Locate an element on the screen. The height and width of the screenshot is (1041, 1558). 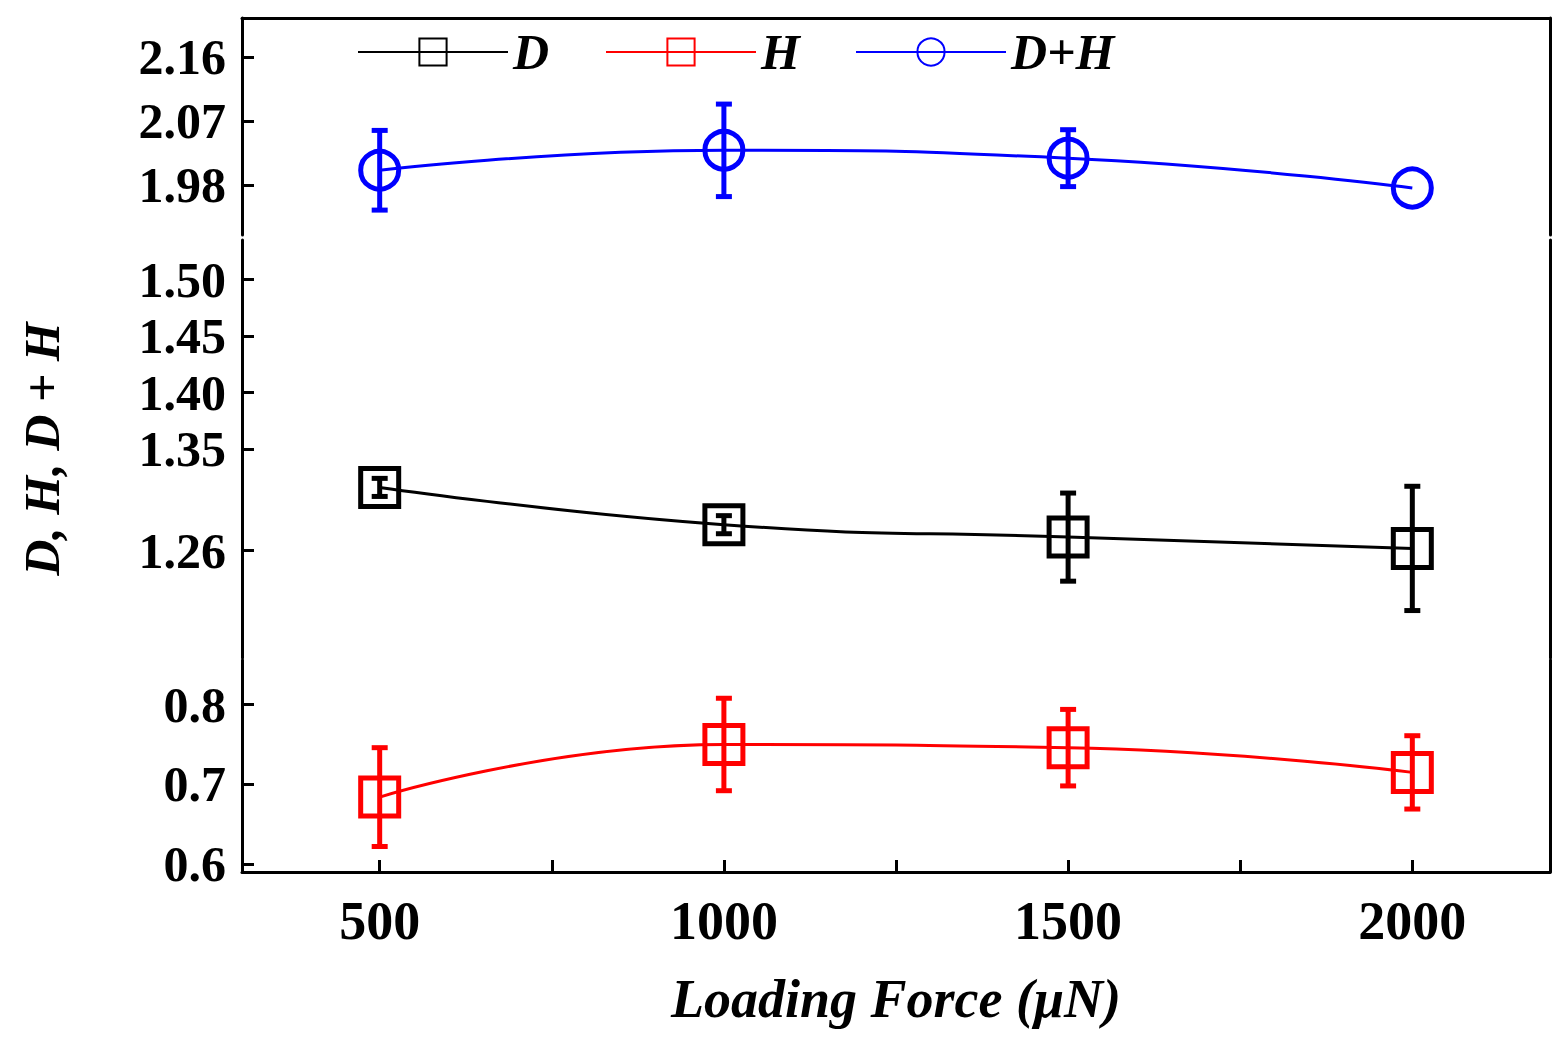
y-tick-label: 0.8 is located at coordinates (194, 704).